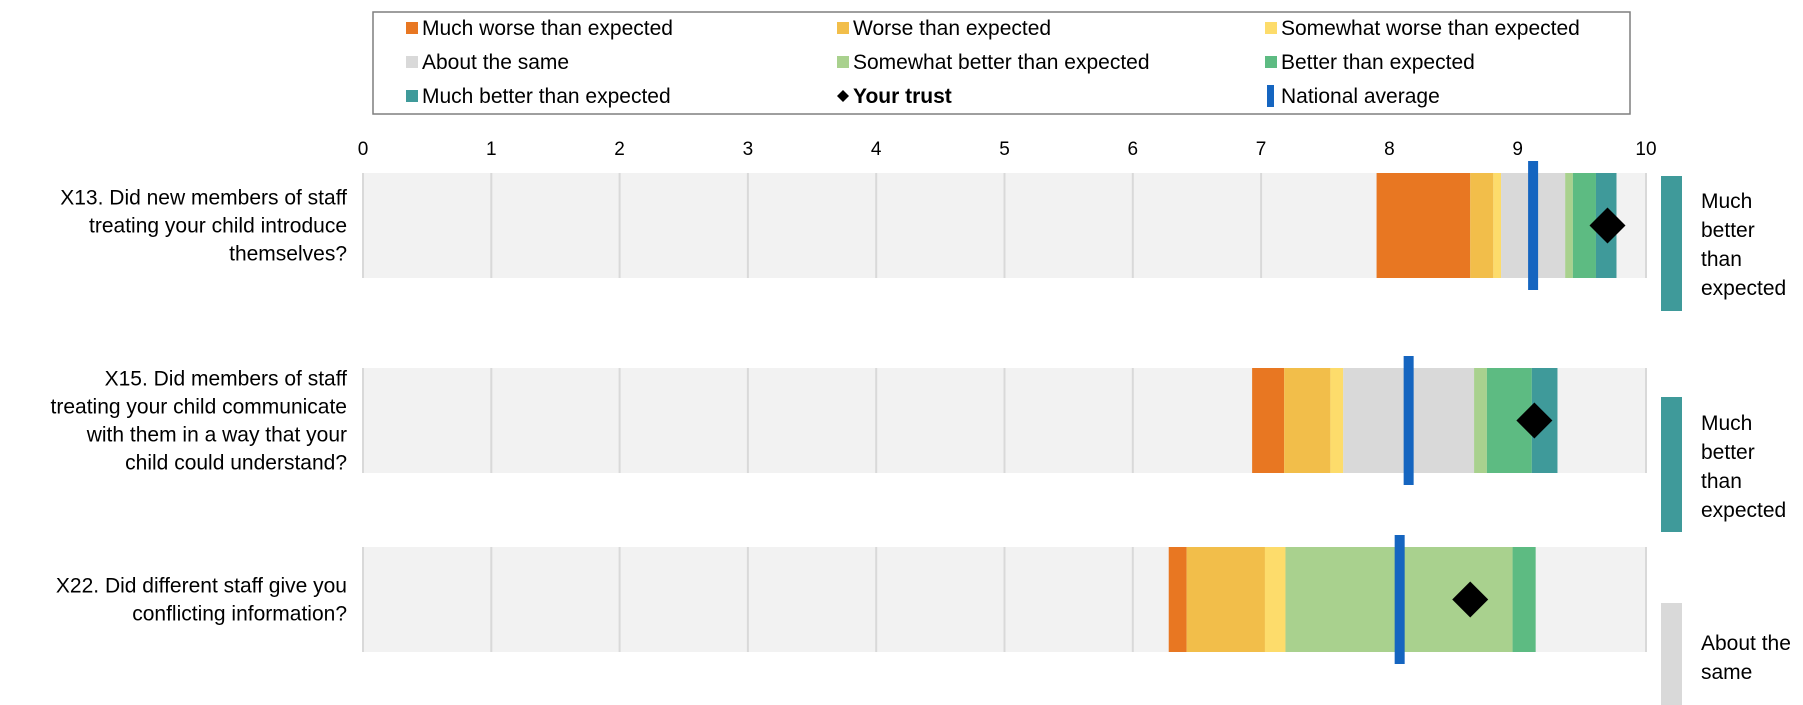  I want to click on legend-label: Much better than expected, so click(546, 96).